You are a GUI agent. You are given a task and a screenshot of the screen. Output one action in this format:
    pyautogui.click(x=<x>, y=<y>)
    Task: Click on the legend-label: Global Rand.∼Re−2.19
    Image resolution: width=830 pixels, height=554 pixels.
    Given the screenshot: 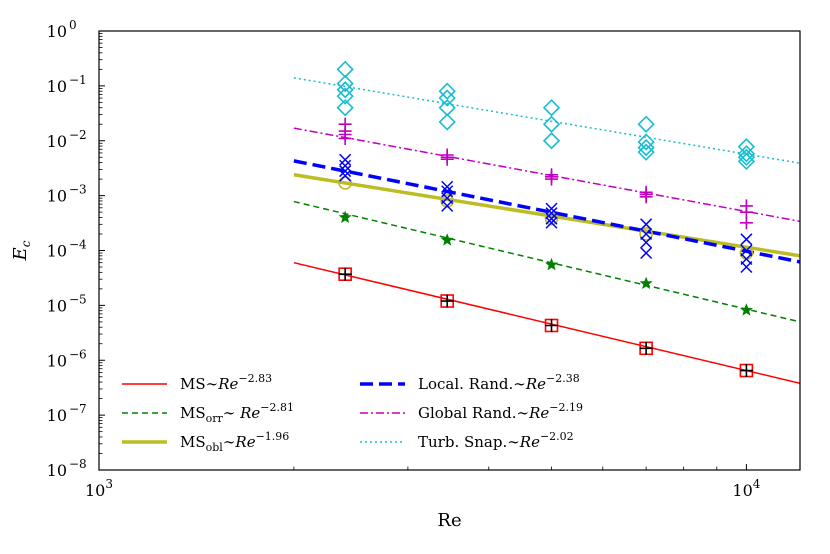 What is the action you would take?
    pyautogui.click(x=500, y=411)
    